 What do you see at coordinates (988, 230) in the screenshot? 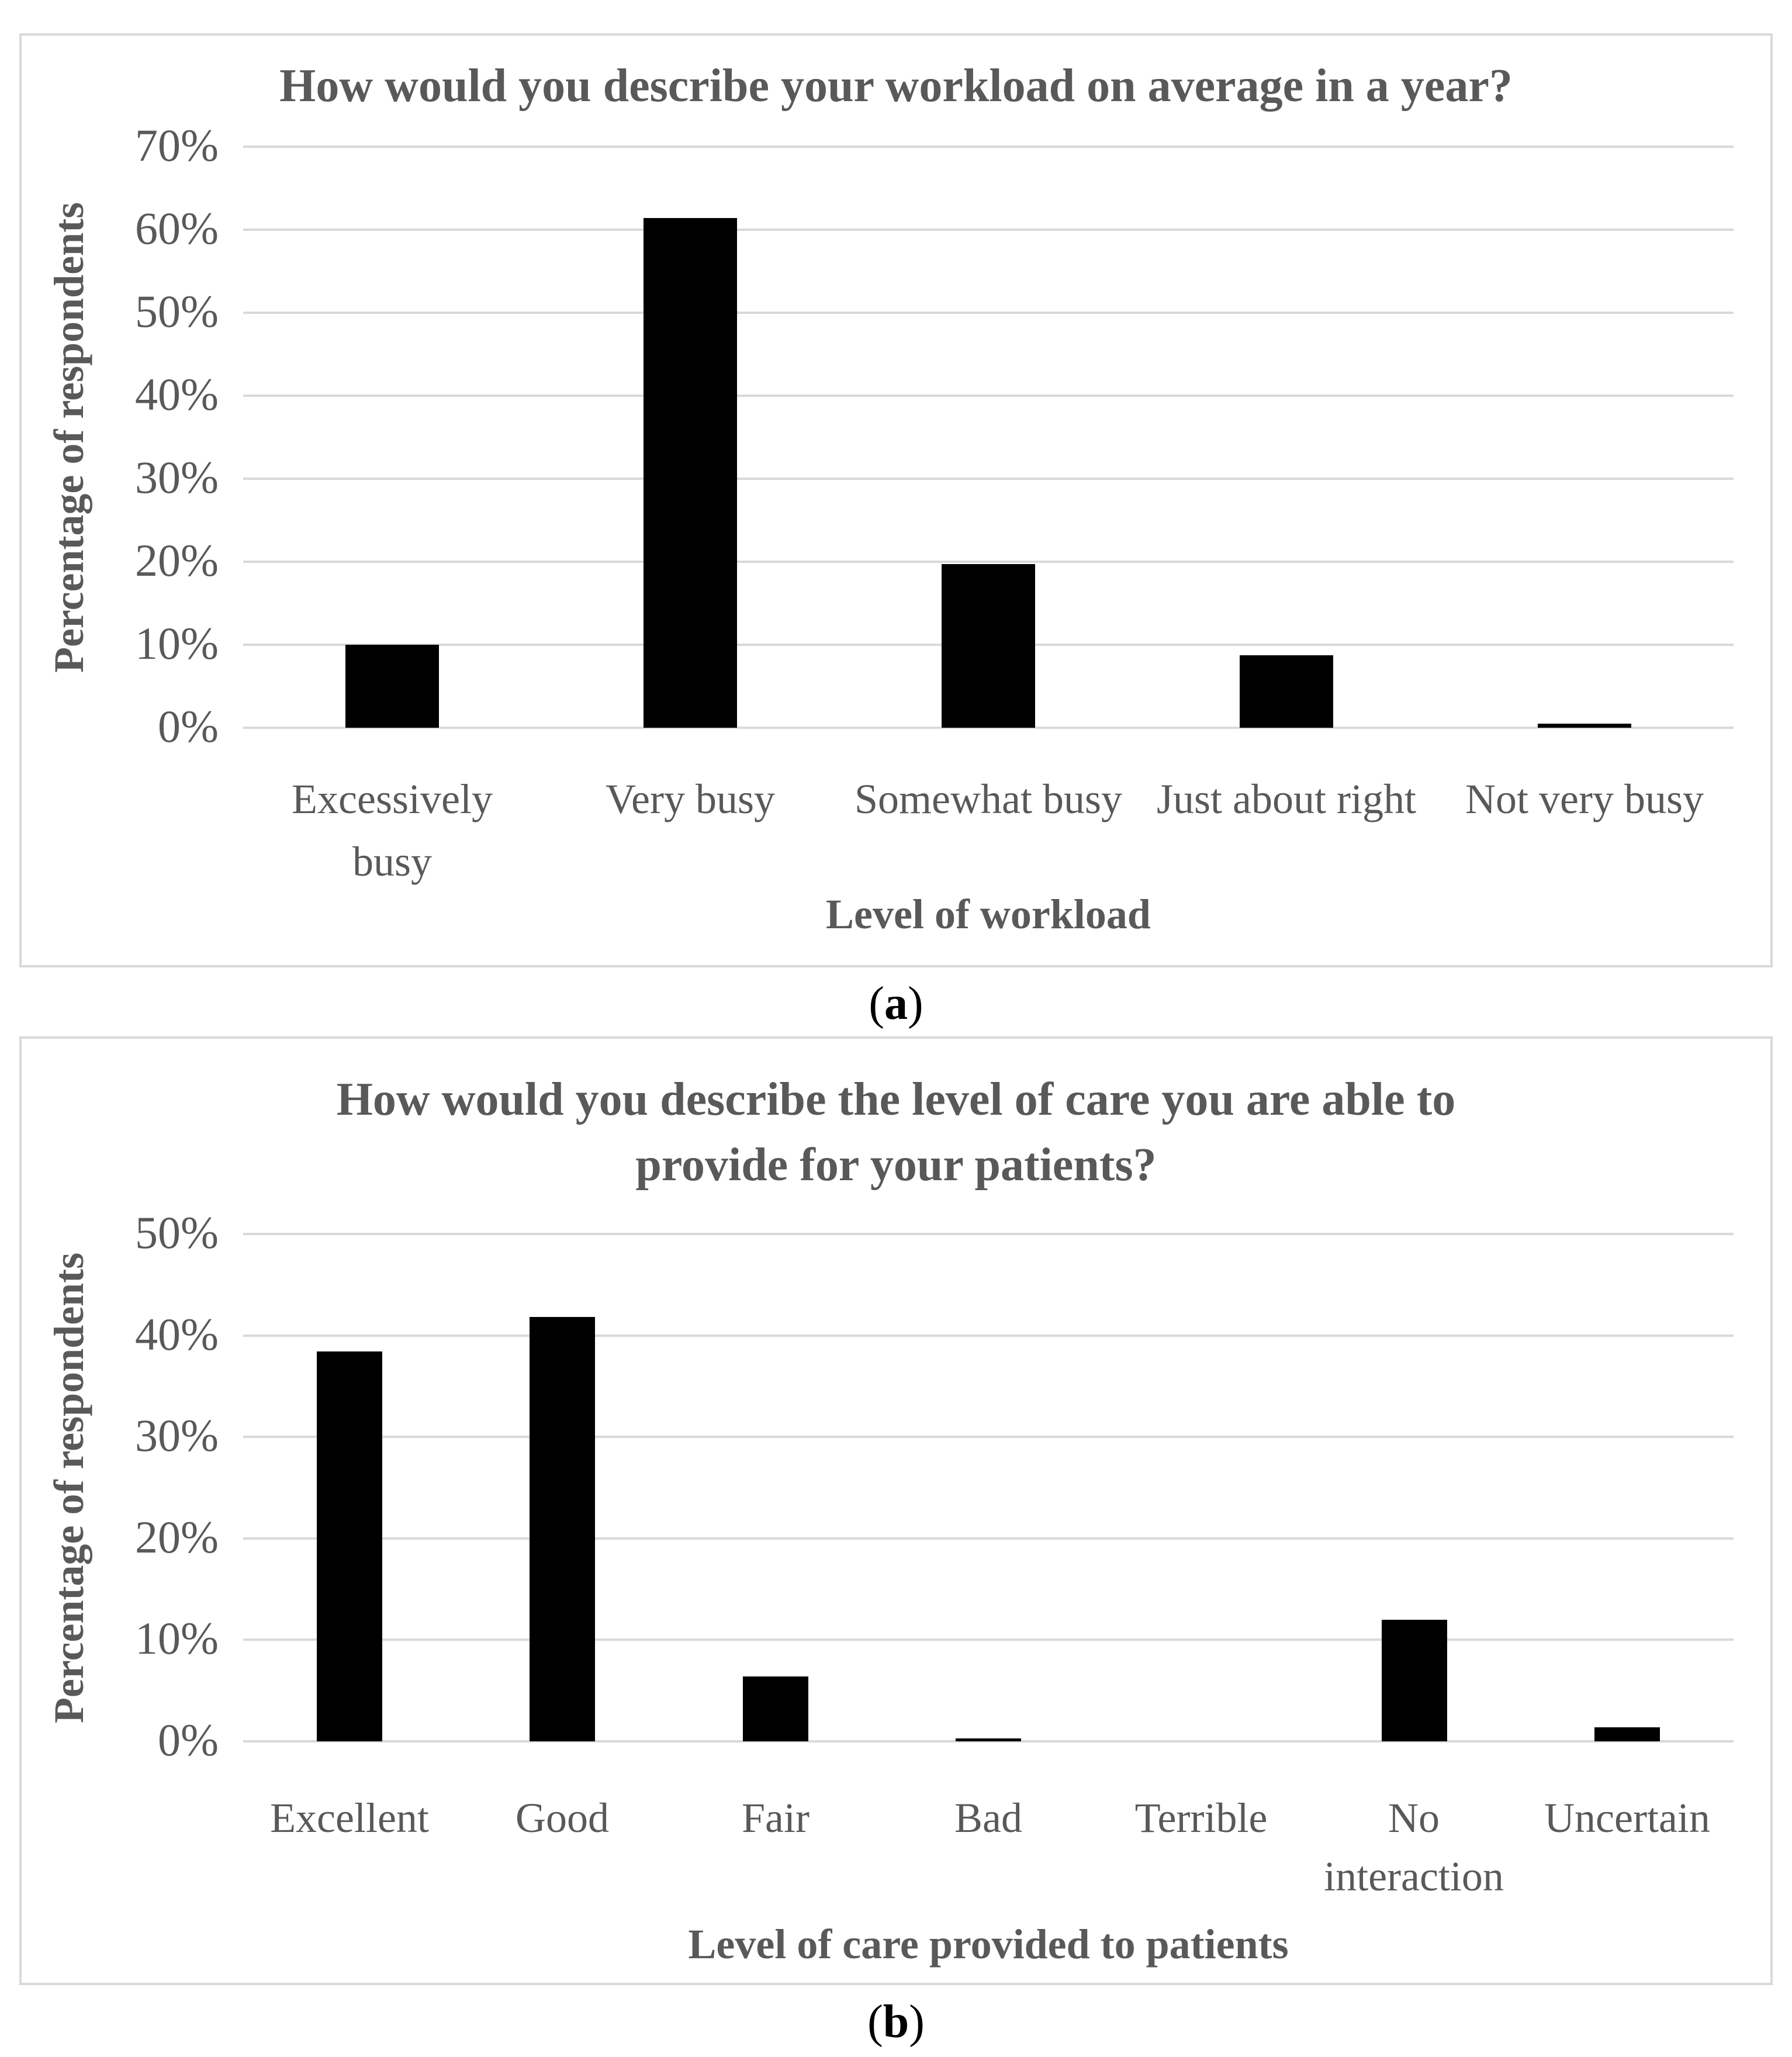
I see `gridline-60pct` at bounding box center [988, 230].